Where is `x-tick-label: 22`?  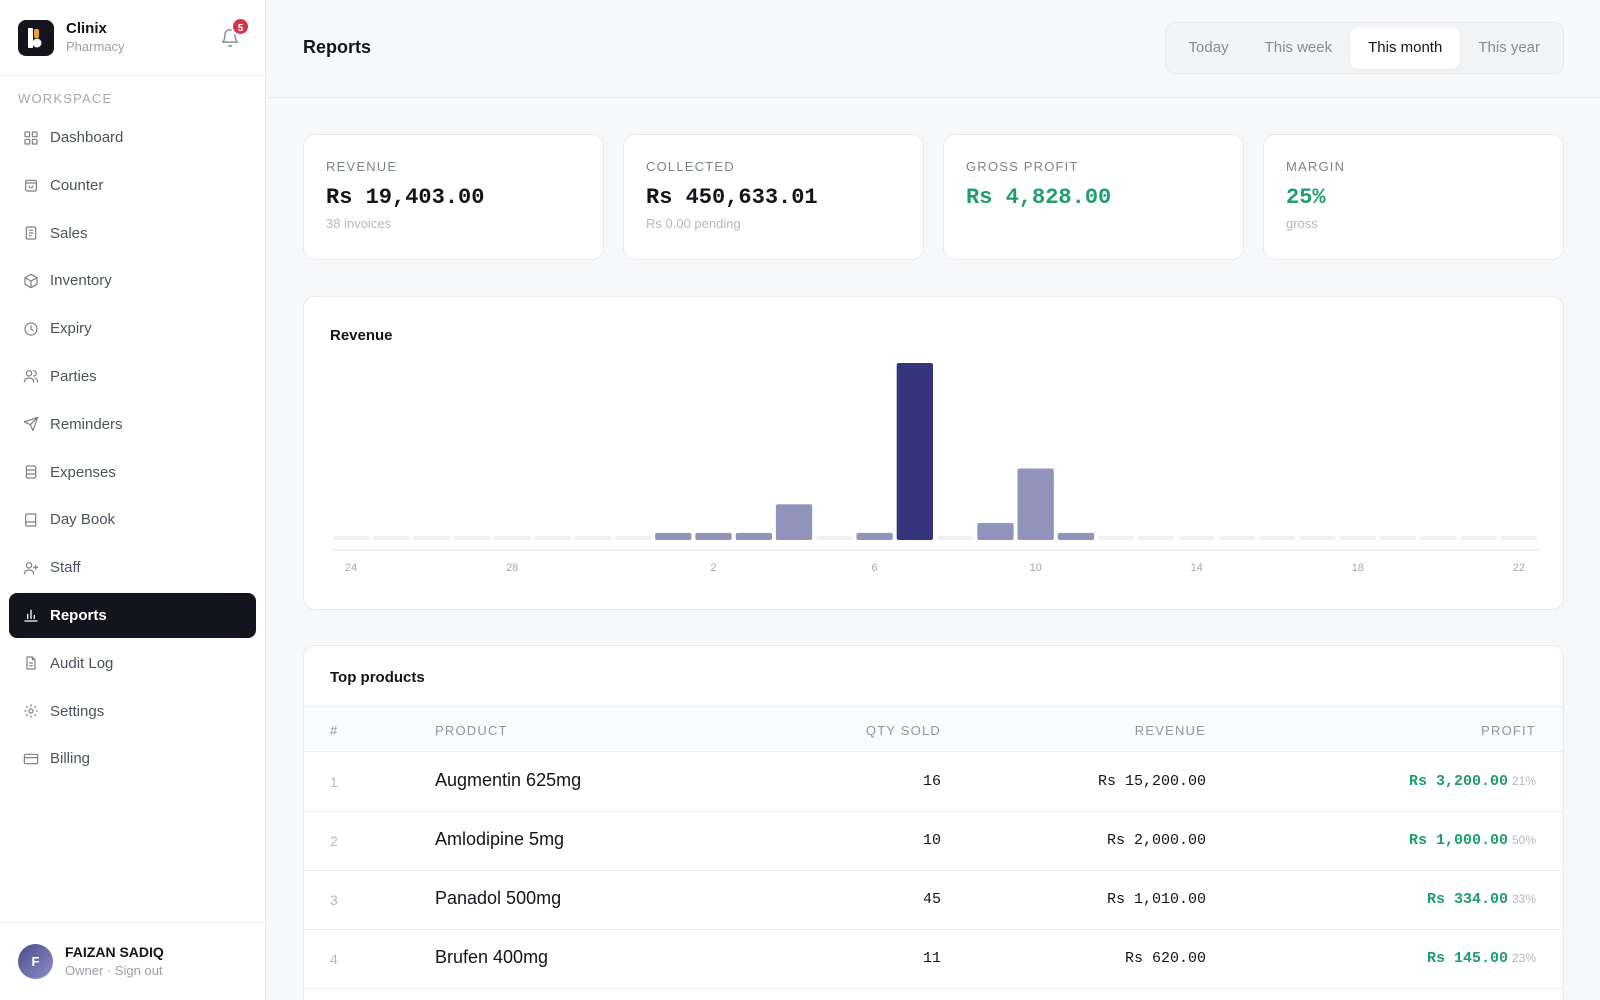 x-tick-label: 22 is located at coordinates (1519, 568).